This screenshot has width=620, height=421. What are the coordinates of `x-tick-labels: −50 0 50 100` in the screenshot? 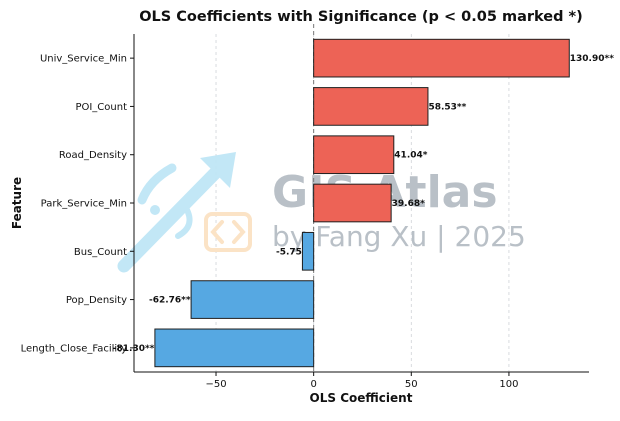 It's located at (361, 381).